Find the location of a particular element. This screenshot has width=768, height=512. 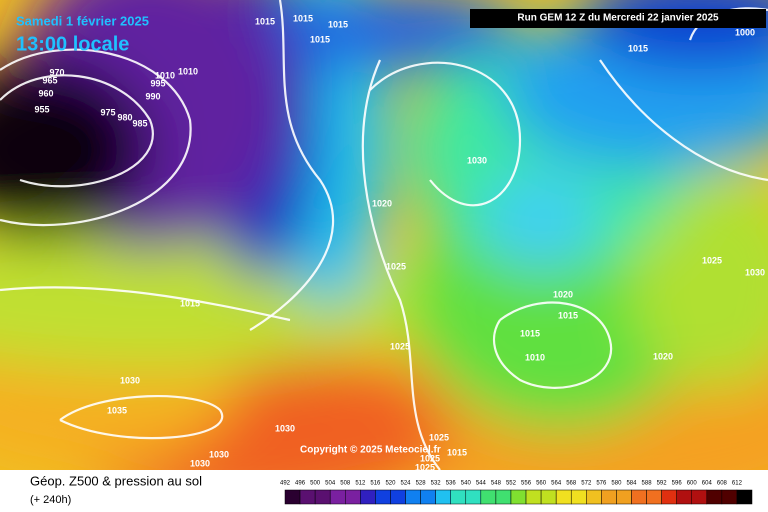

scale-label: 572 is located at coordinates (586, 484).